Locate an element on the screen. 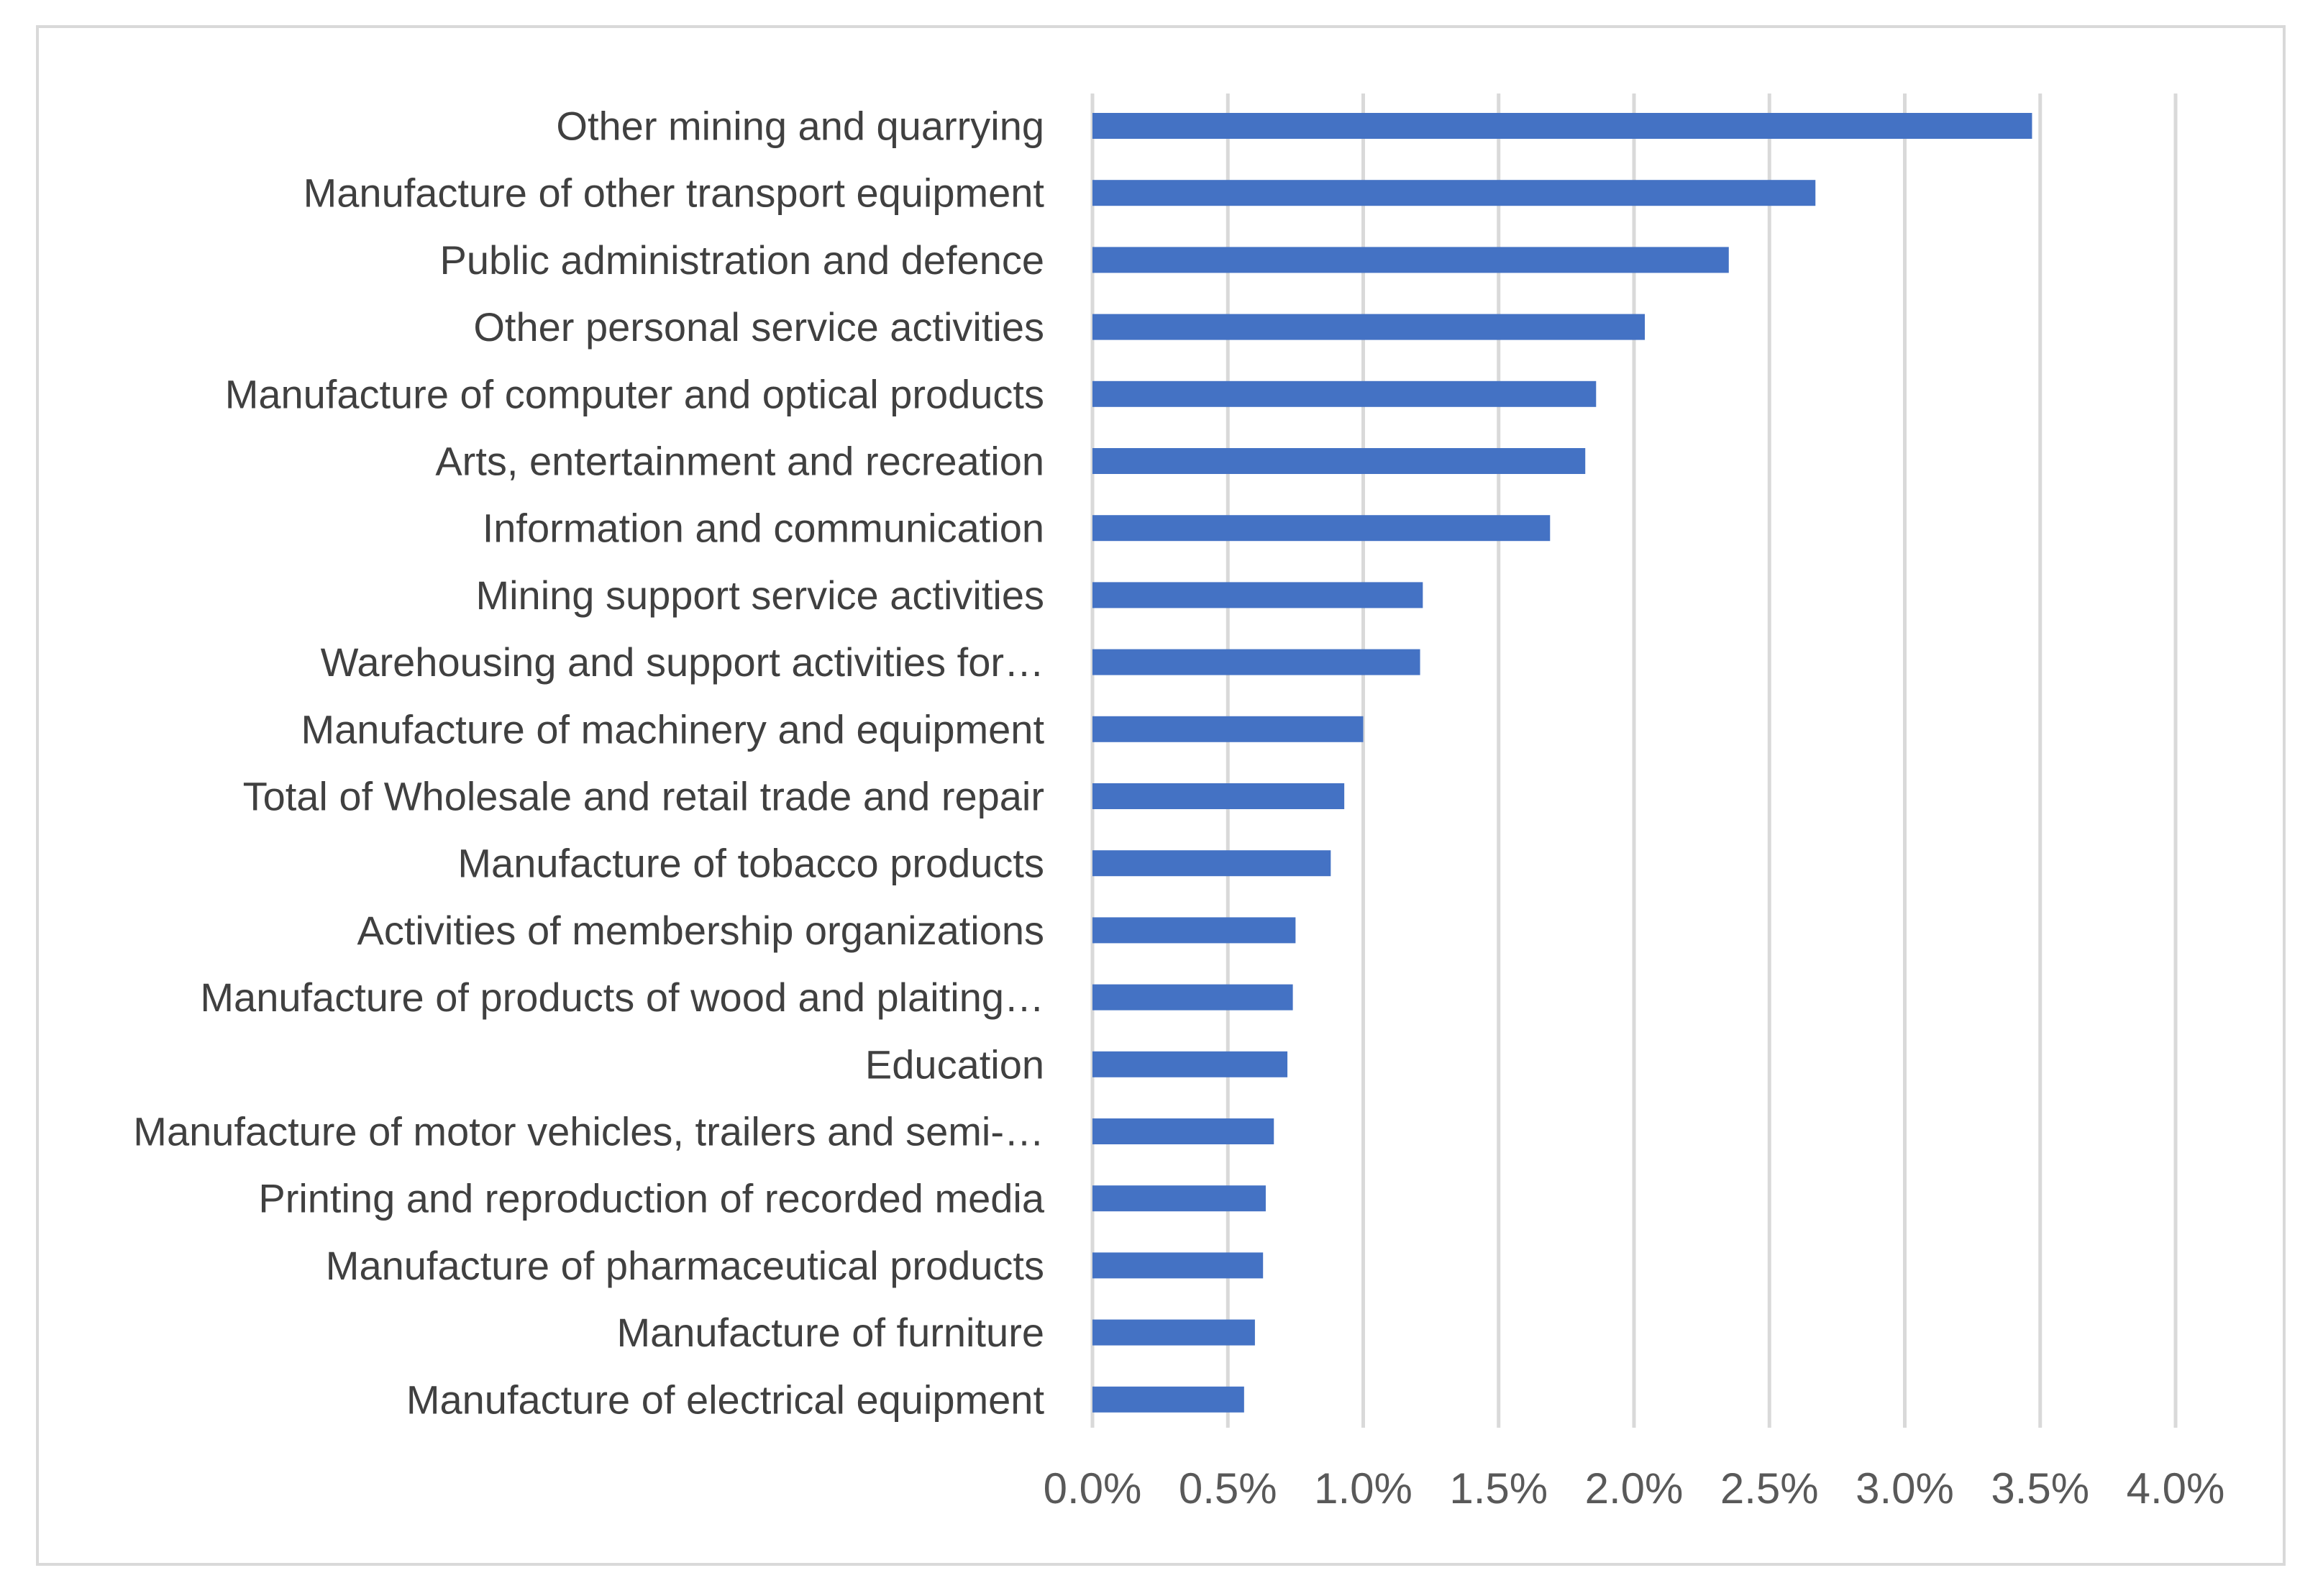 The height and width of the screenshot is (1596, 2323). category-label: Manufacture of machinery and equipment is located at coordinates (673, 729).